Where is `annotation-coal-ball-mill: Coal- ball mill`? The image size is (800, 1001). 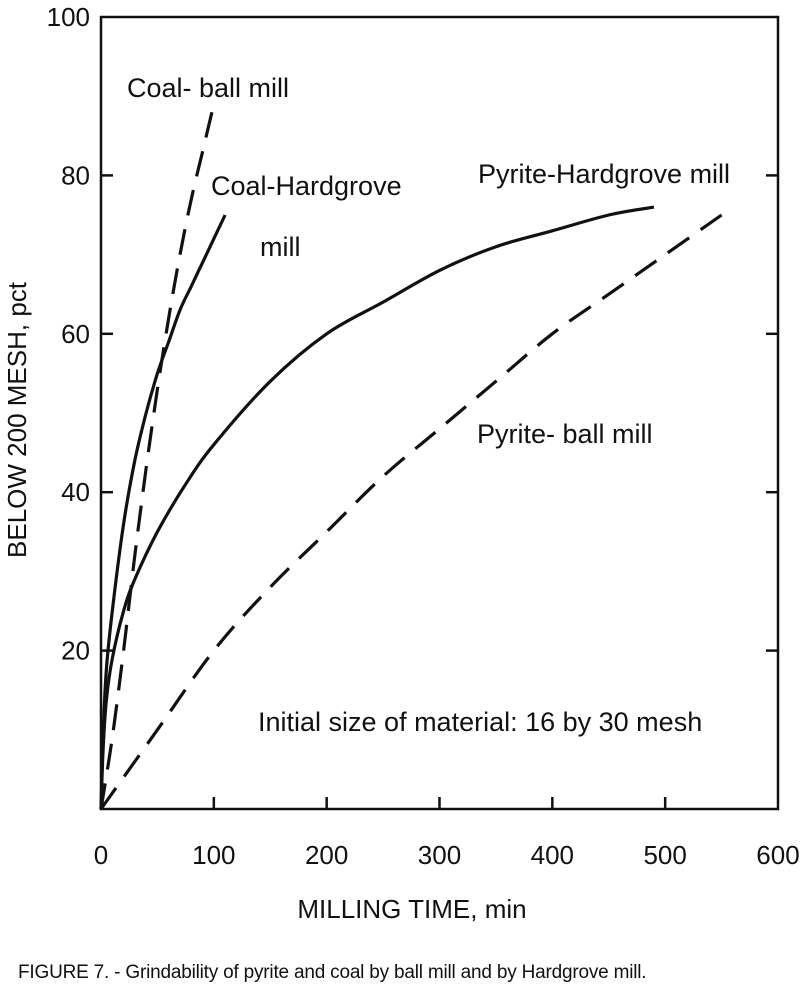
annotation-coal-ball-mill: Coal- ball mill is located at coordinates (208, 88).